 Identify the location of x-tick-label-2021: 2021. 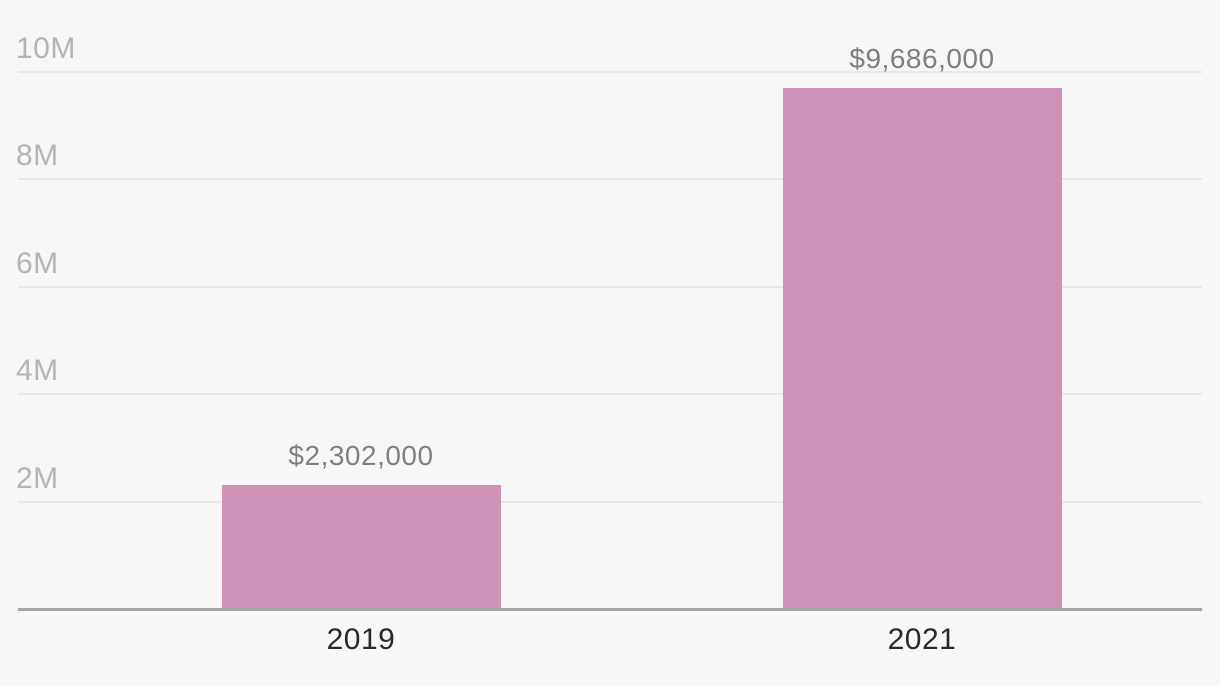
(922, 639).